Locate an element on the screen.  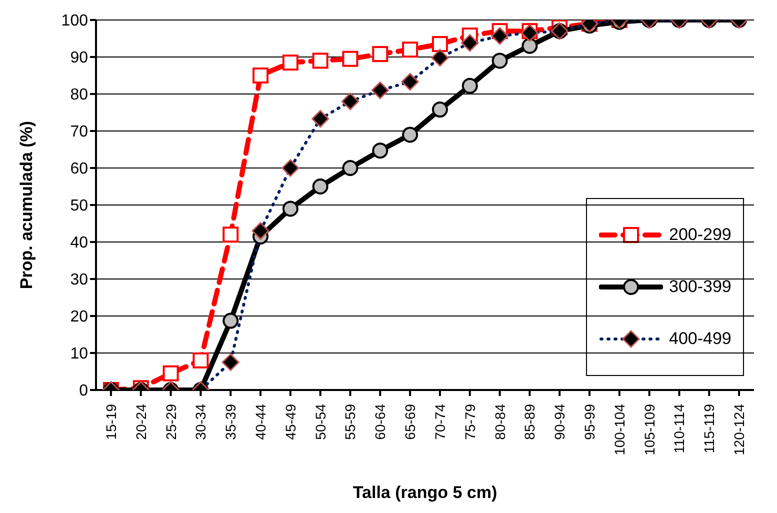
x-tick-label: 90-94 is located at coordinates (560, 422).